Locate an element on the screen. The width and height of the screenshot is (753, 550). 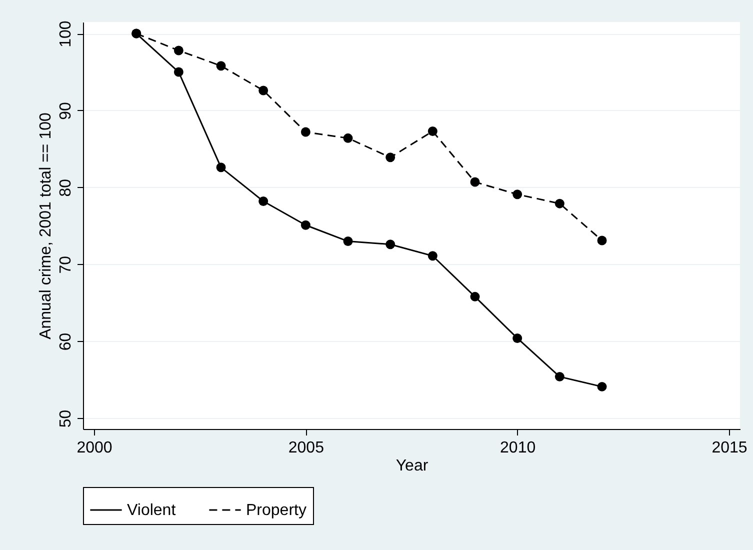
x-tick-label: 2000 is located at coordinates (94, 448).